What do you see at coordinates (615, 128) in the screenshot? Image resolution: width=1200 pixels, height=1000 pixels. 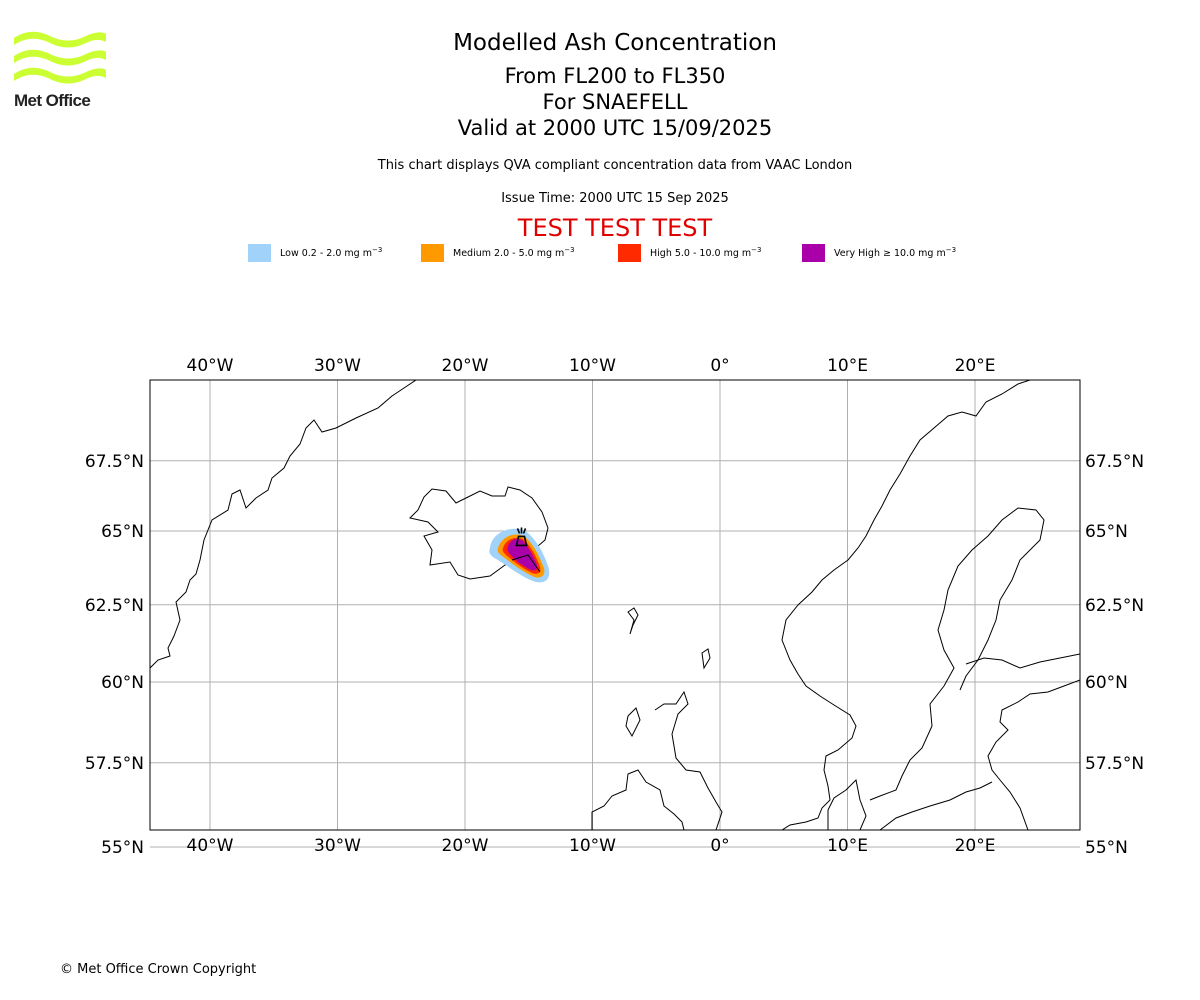 I see `valid-time: Valid at 2000 UTC 15/09/2025` at bounding box center [615, 128].